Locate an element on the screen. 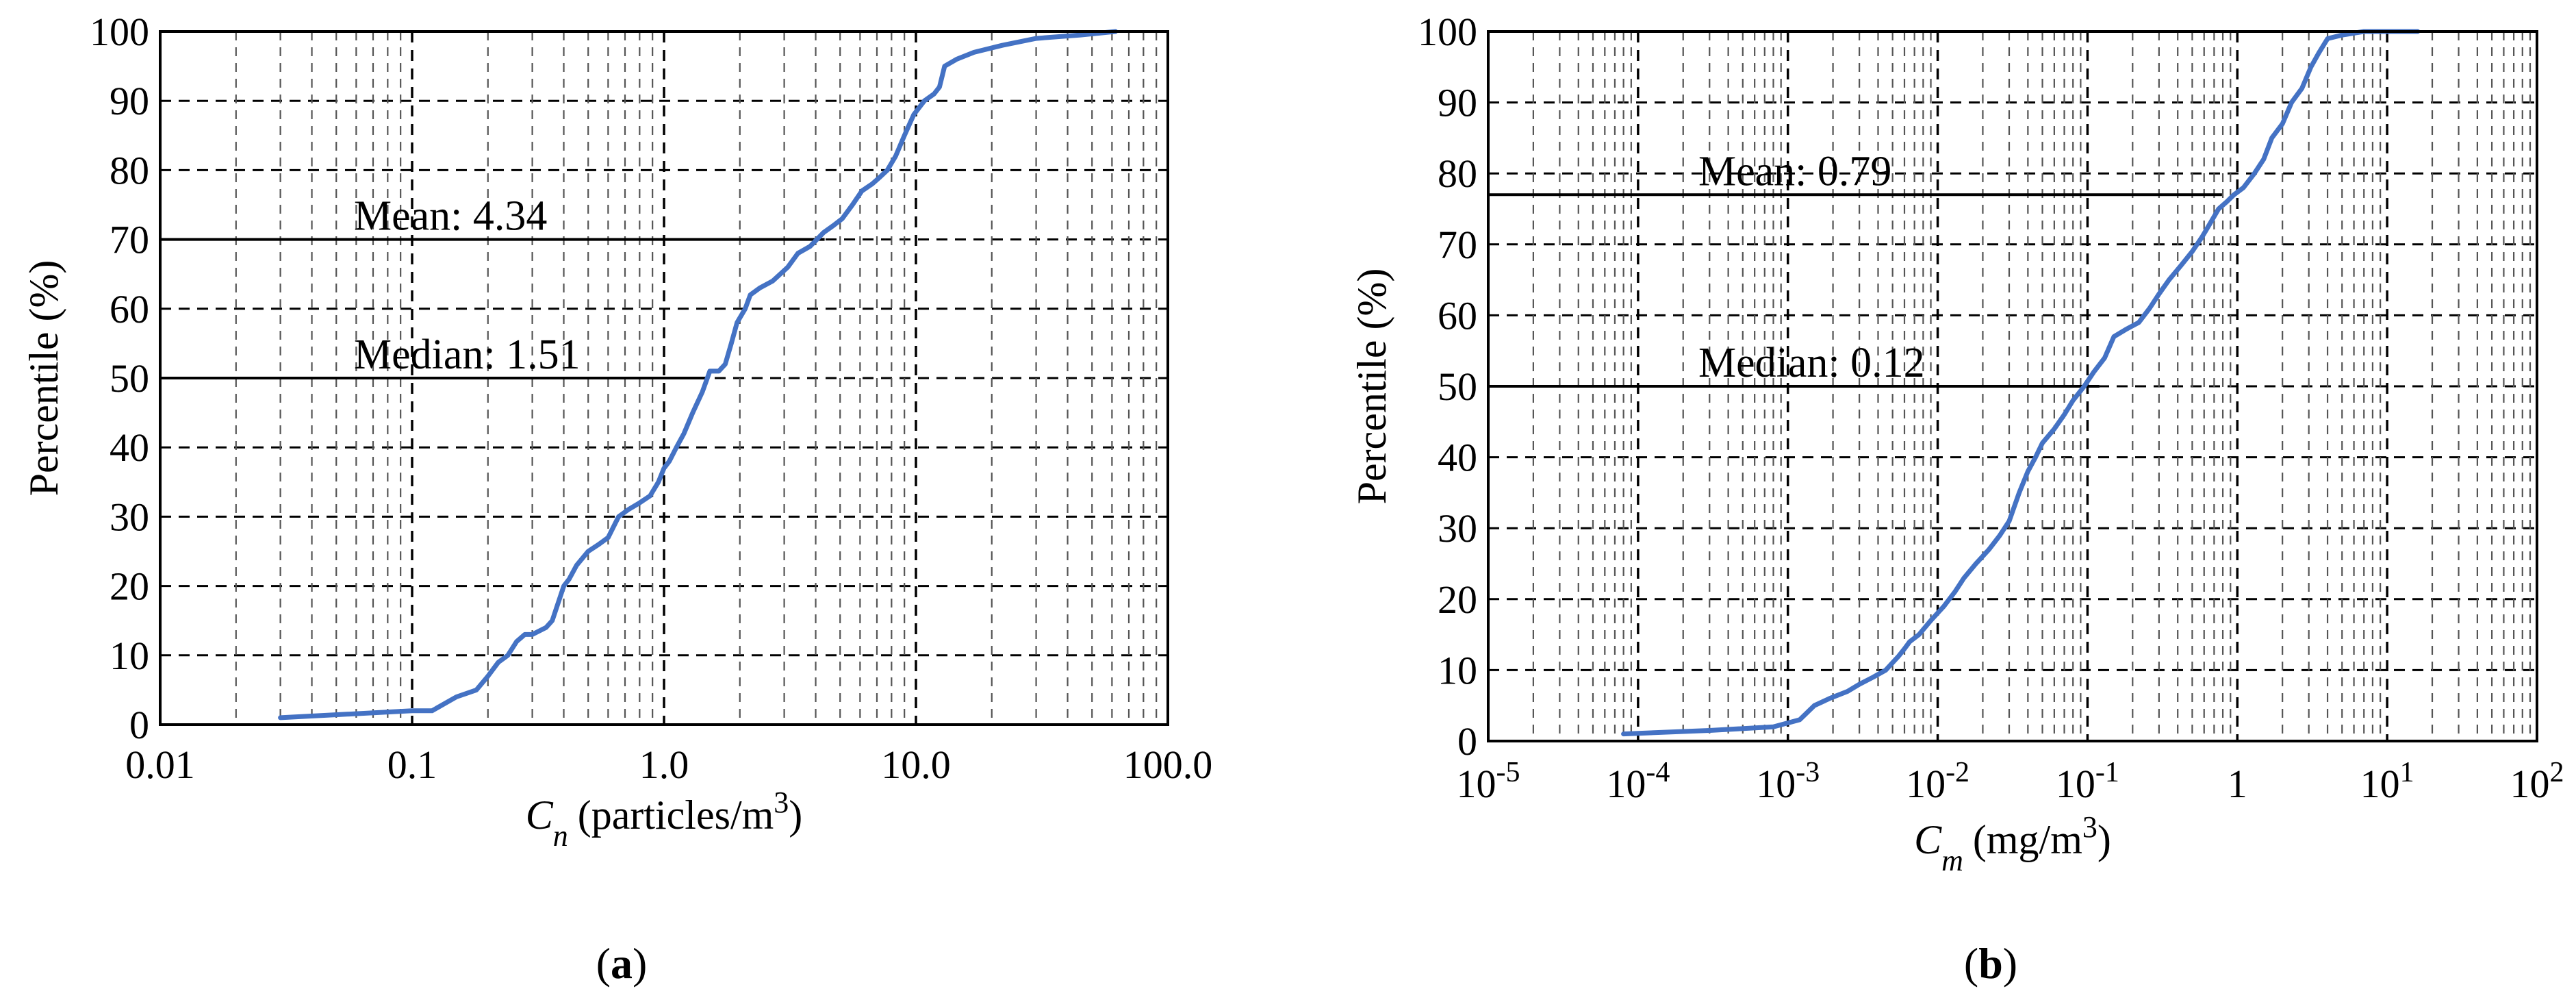  panel-label-b-open: ( is located at coordinates (1971, 964).